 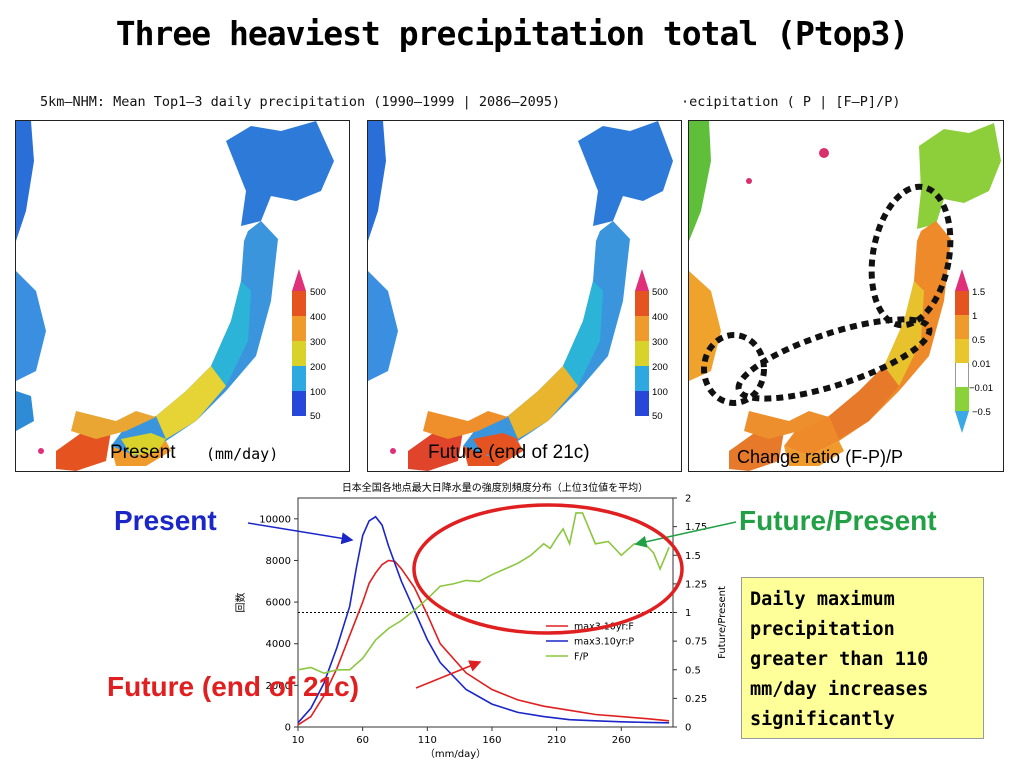 What do you see at coordinates (981, 364) in the screenshot?
I see `colorbar-label: 0.01` at bounding box center [981, 364].